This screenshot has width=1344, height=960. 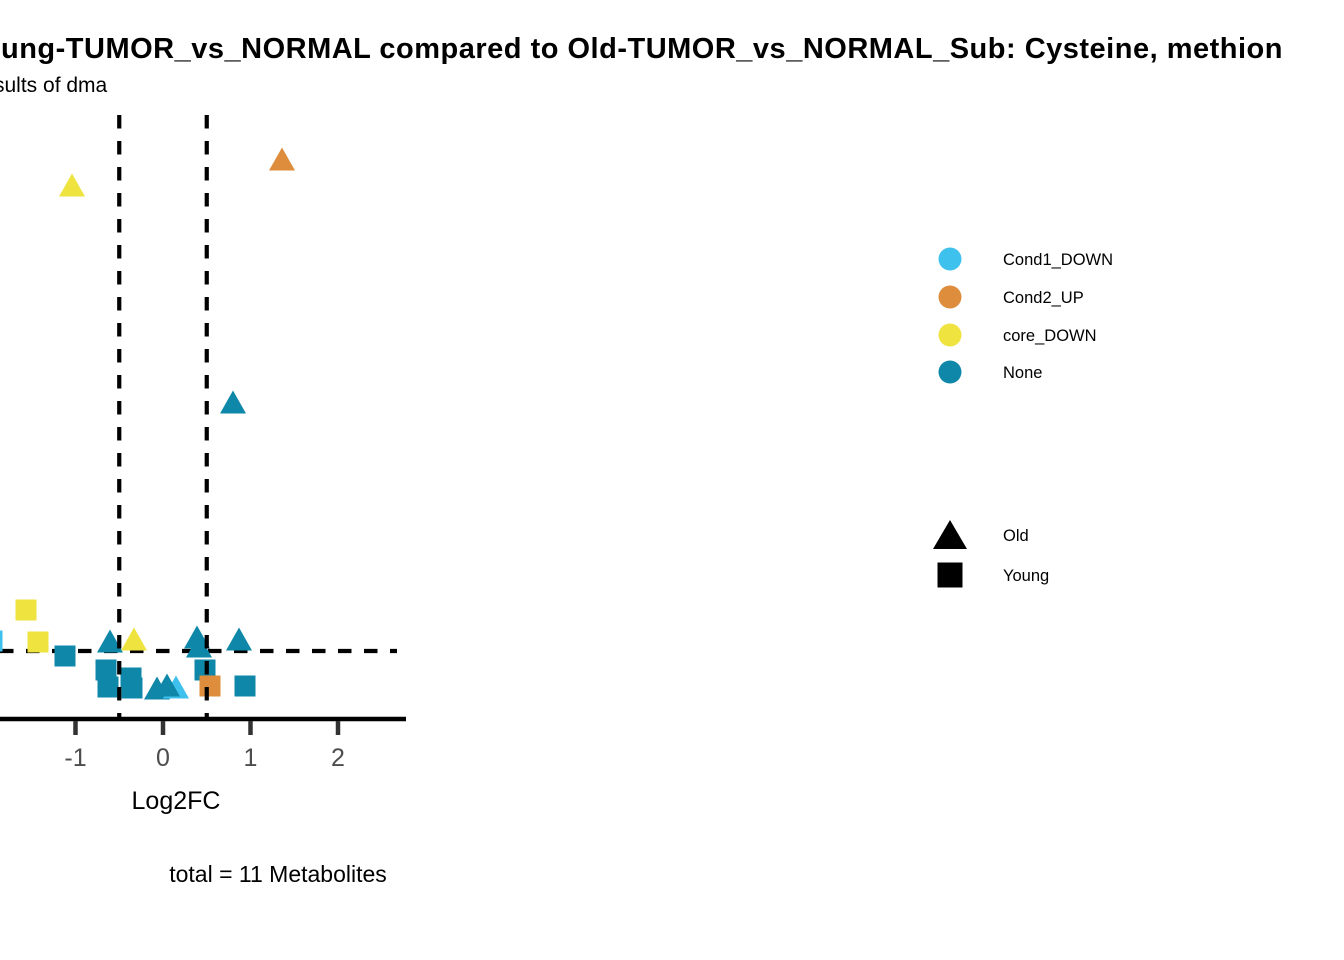 What do you see at coordinates (251, 758) in the screenshot?
I see `x-tick-label: 1` at bounding box center [251, 758].